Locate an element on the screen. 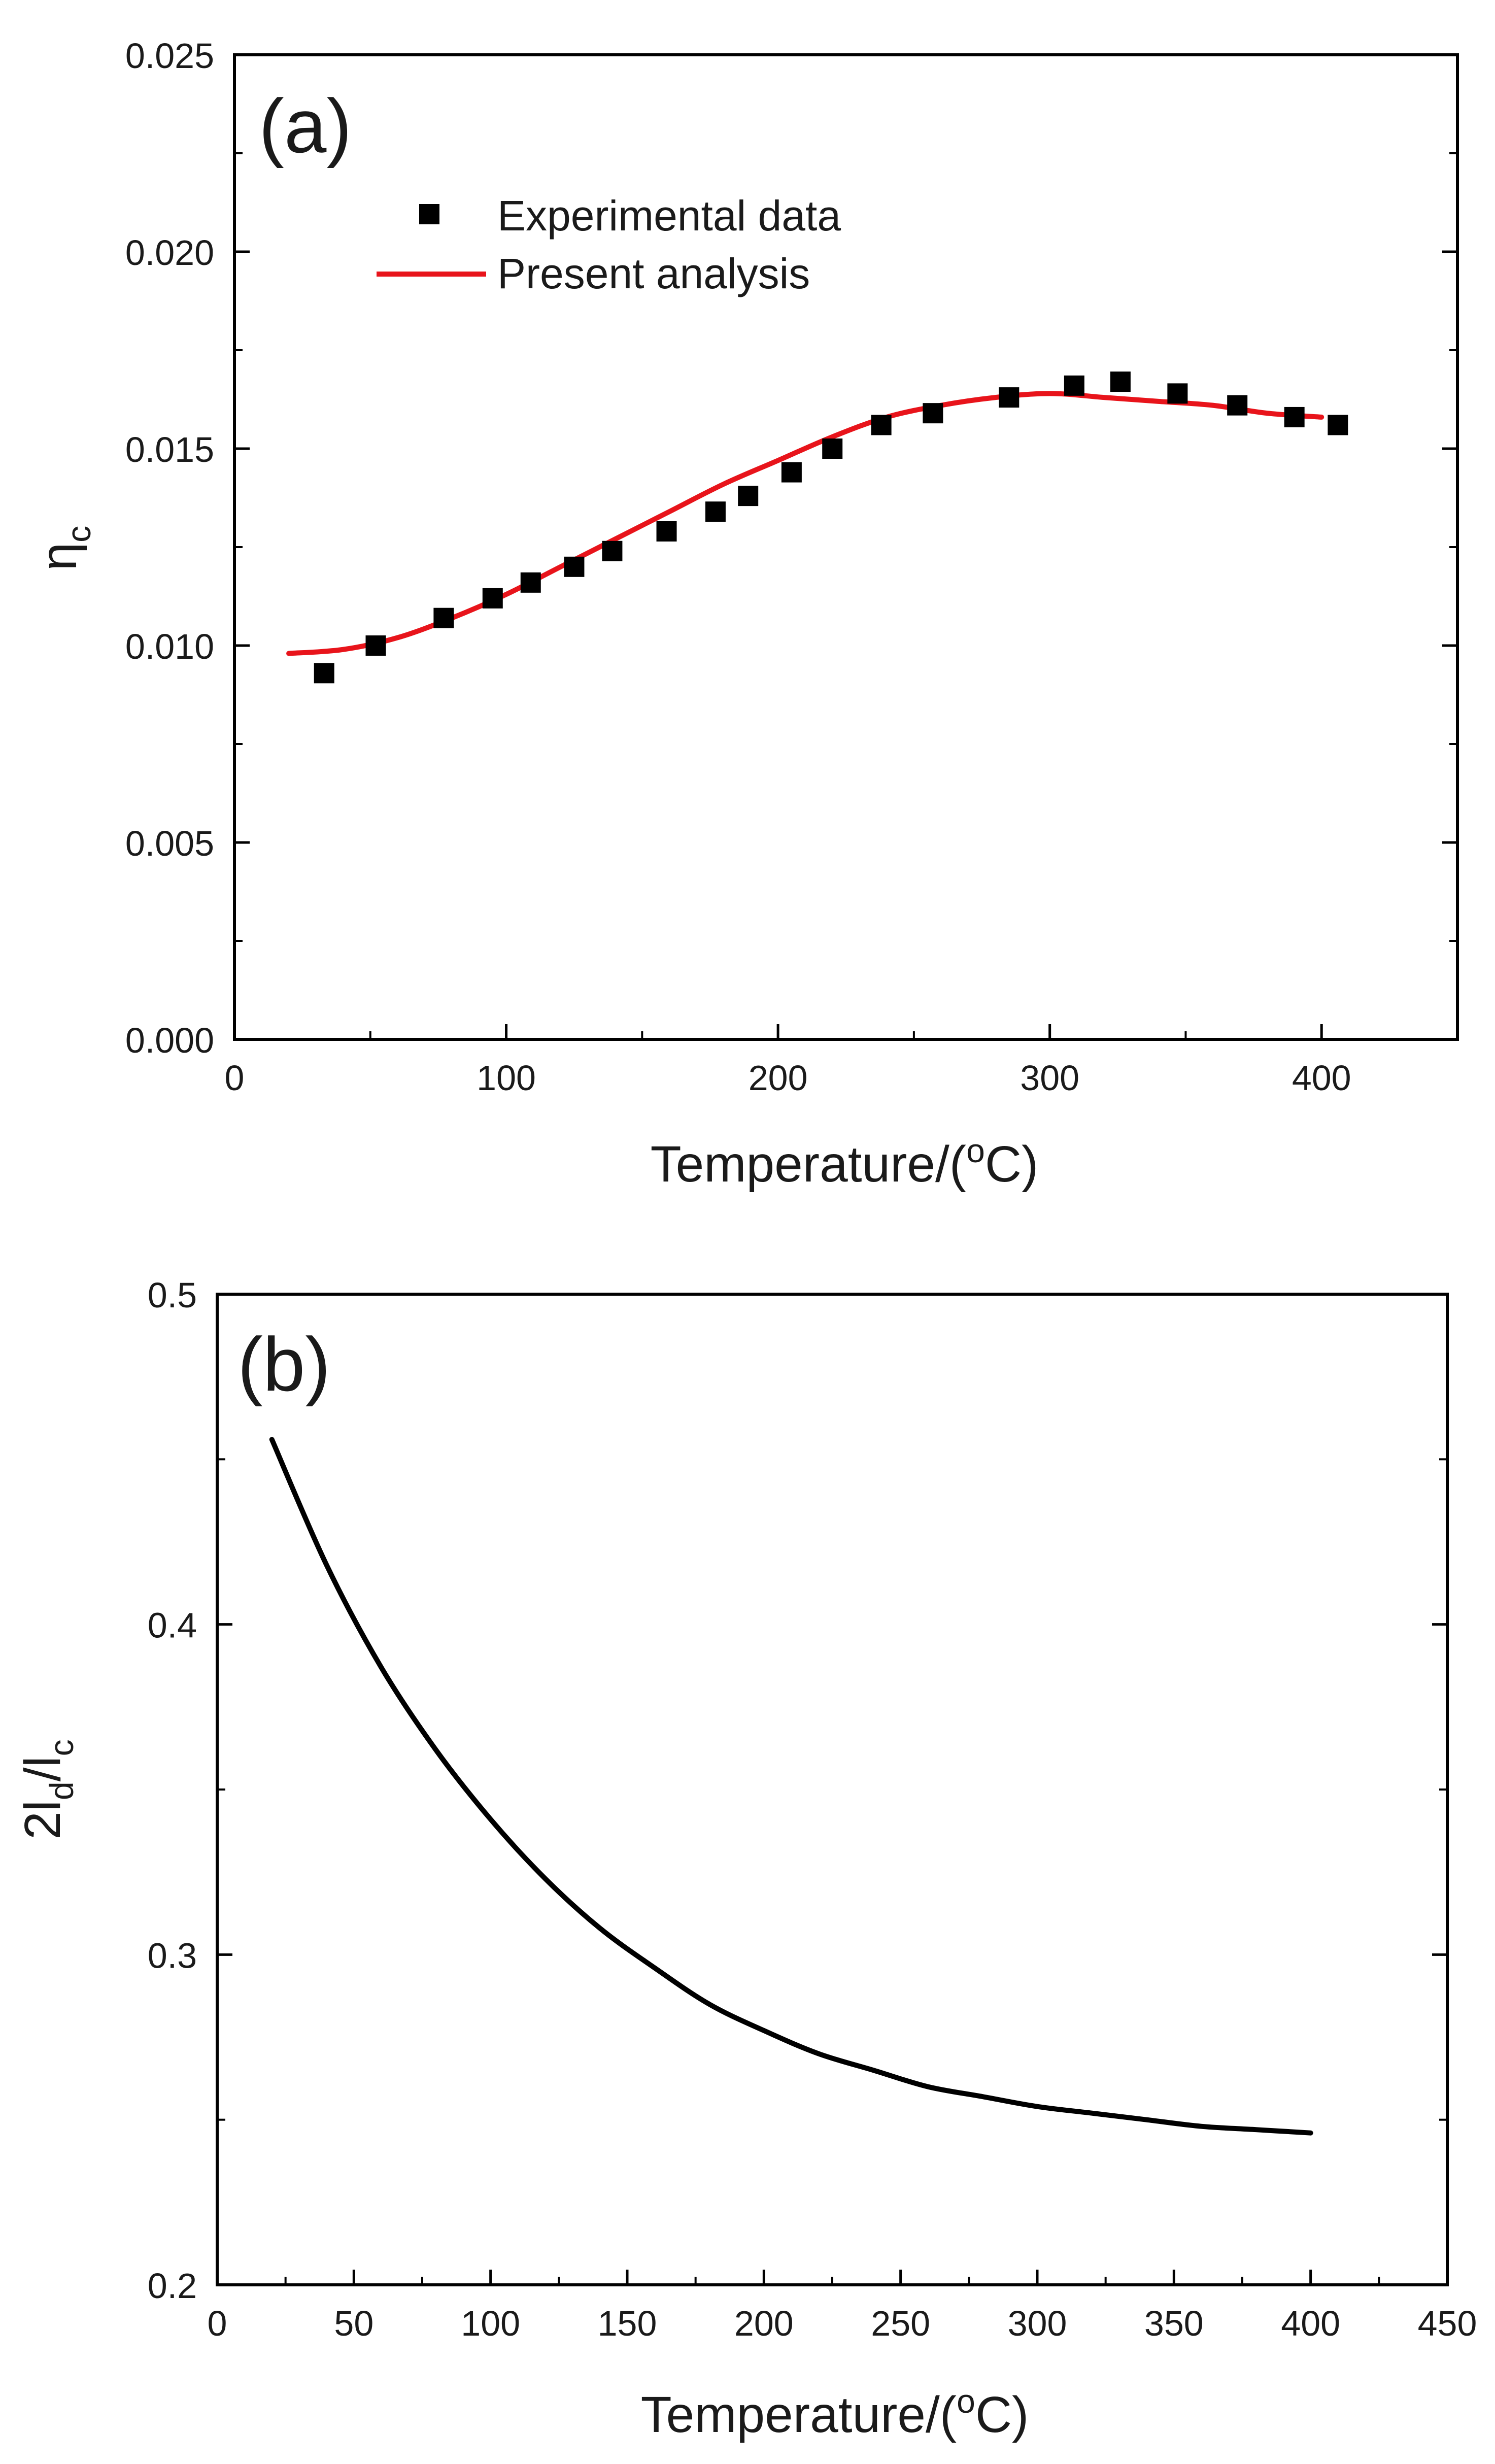  panel-a-ylabel-sub: c is located at coordinates (78, 534).